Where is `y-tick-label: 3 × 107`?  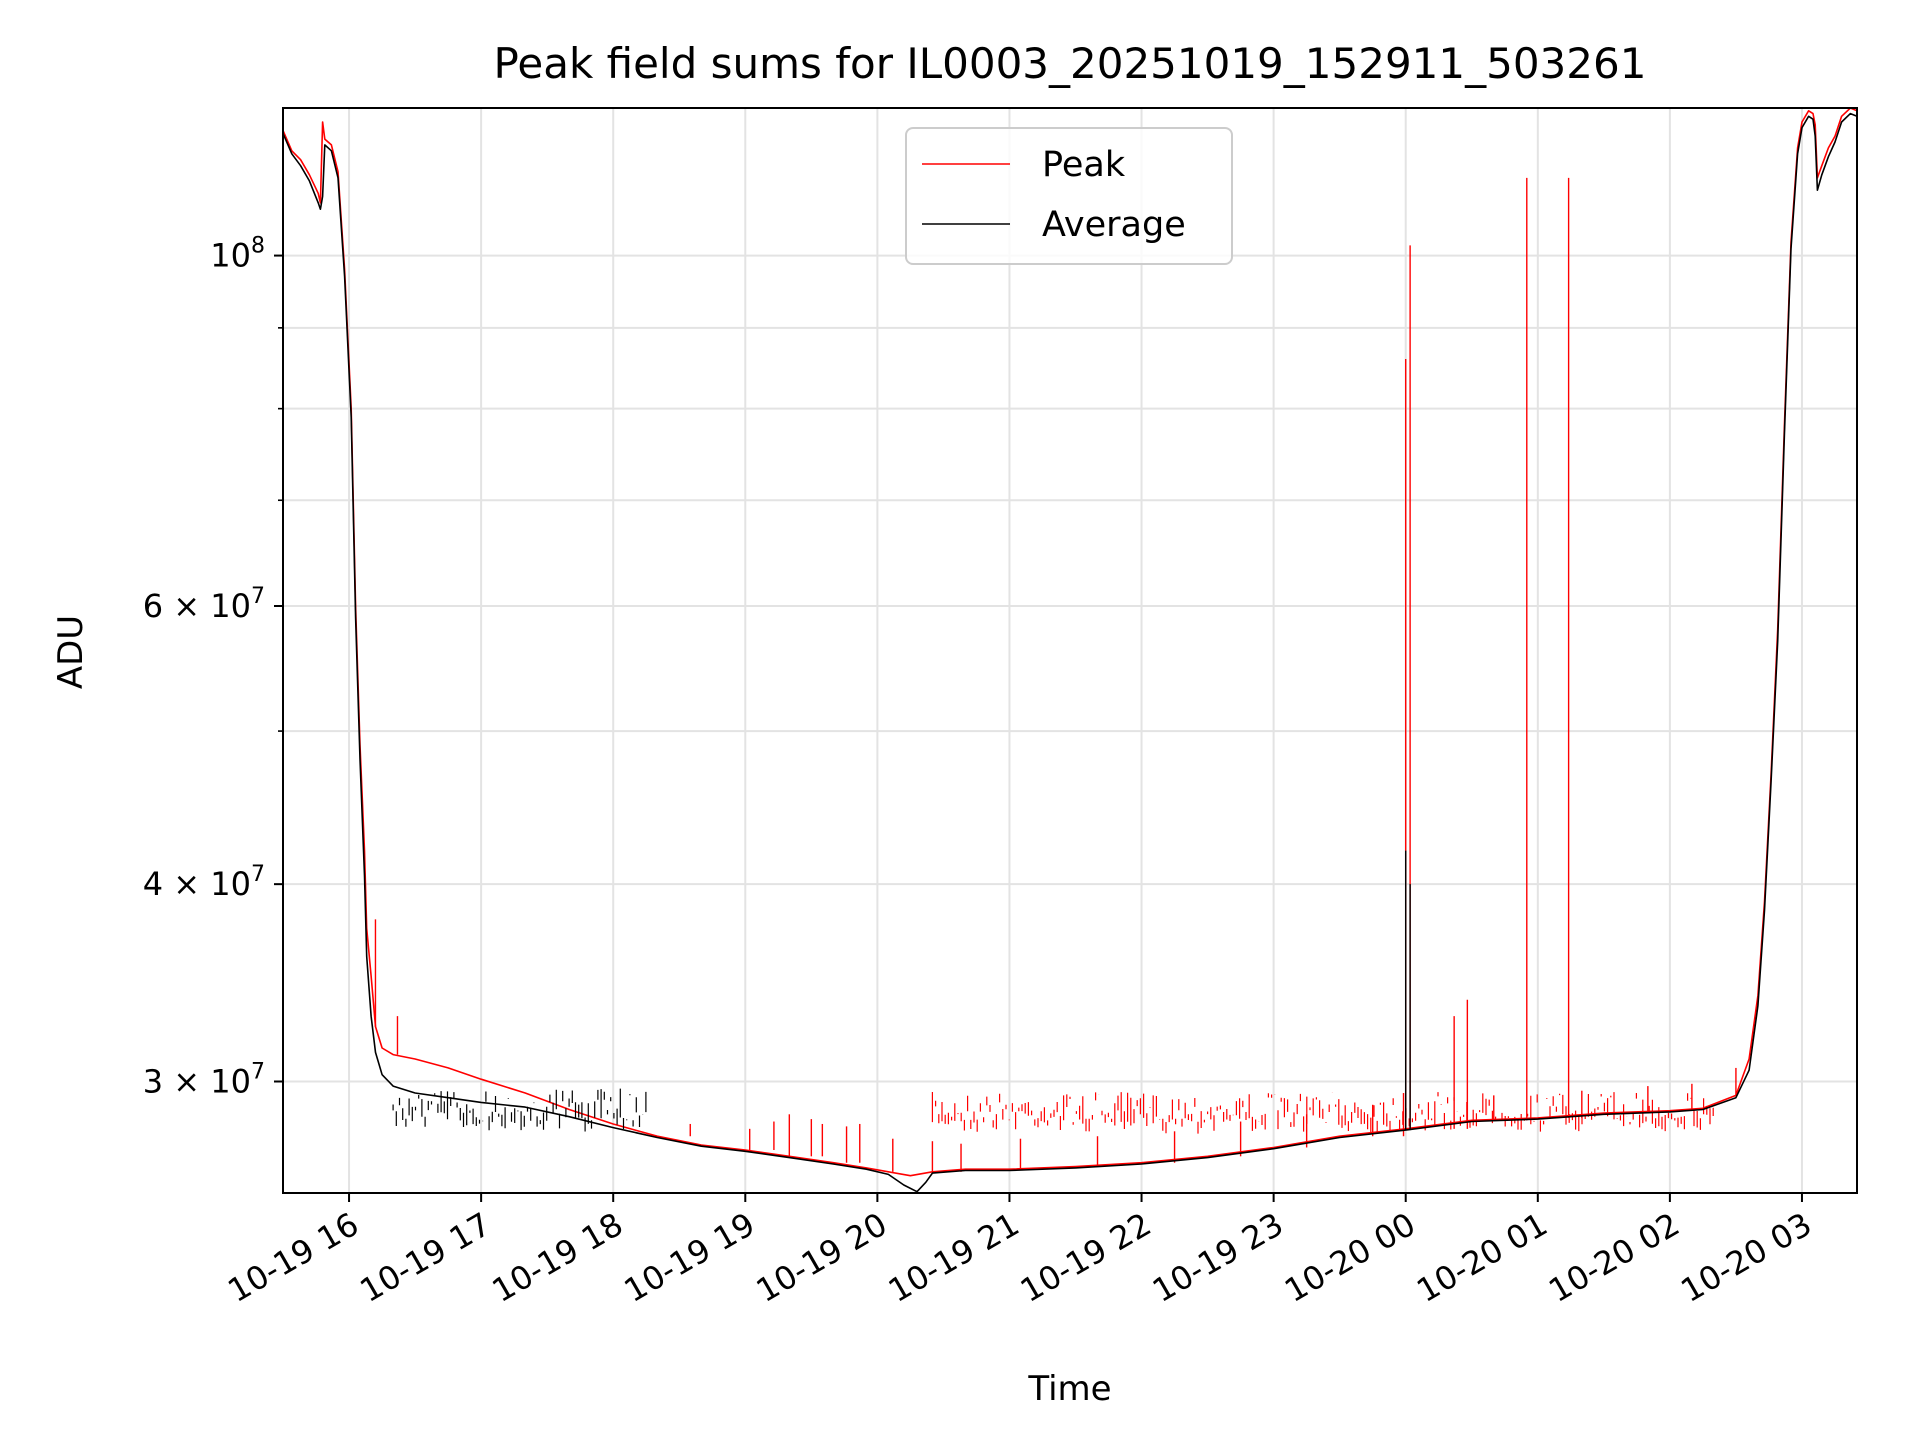
y-tick-label: 3 × 107 is located at coordinates (204, 1080).